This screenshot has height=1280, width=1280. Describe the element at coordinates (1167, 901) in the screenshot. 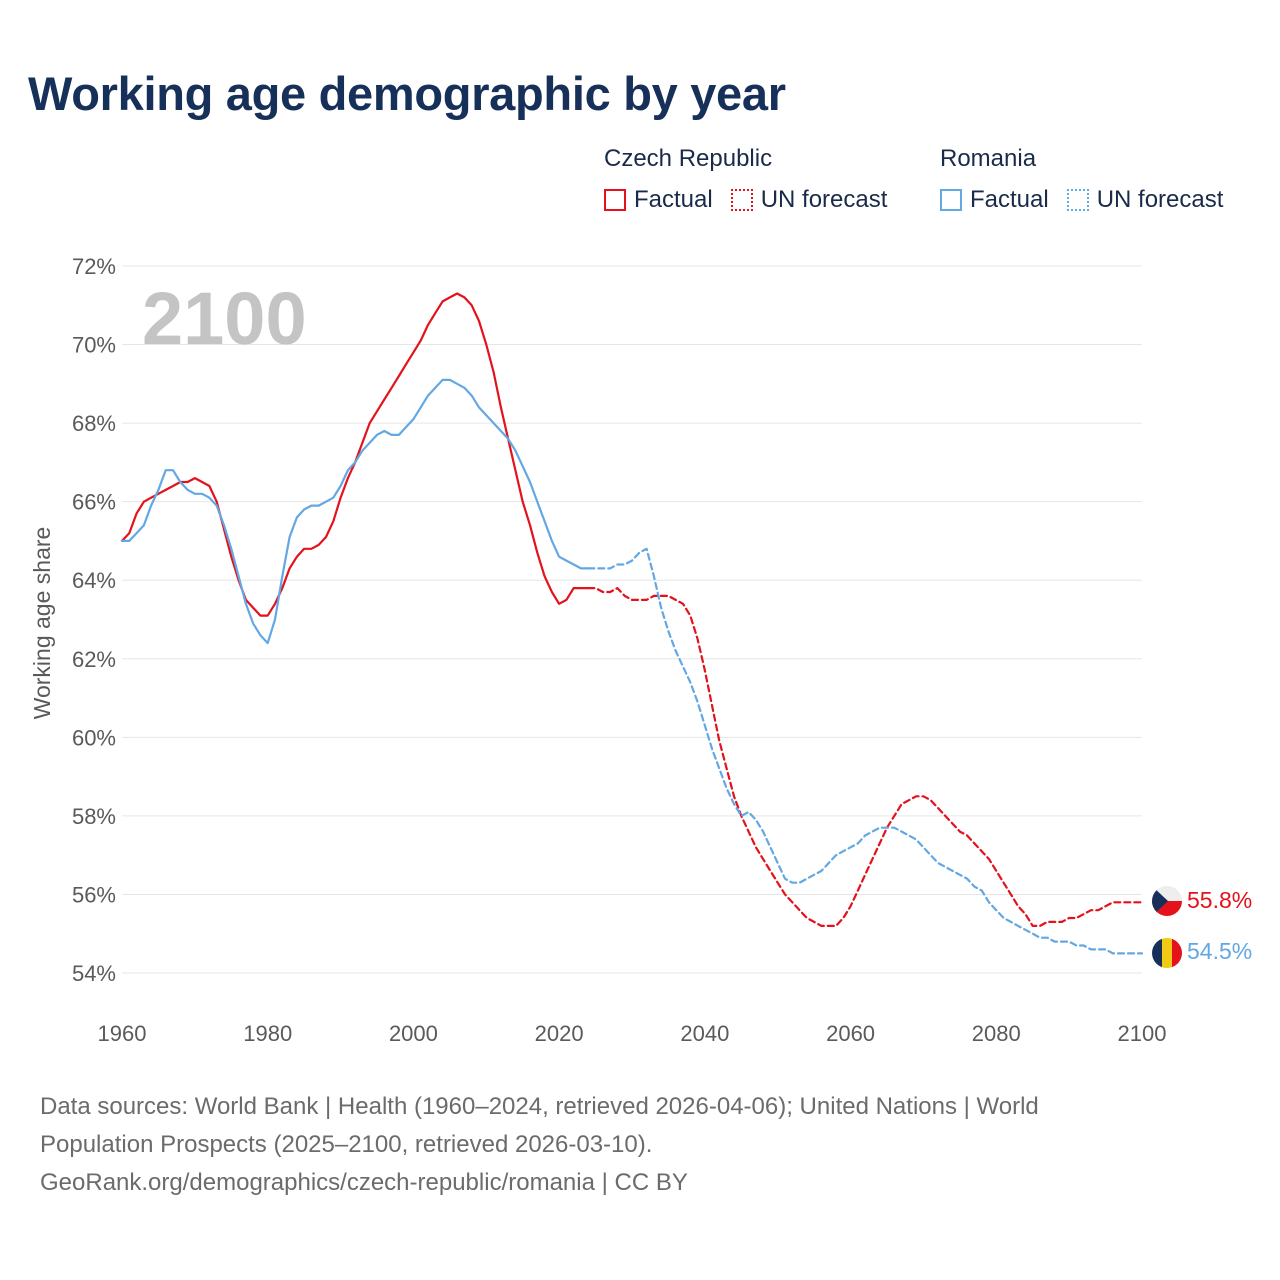

I see `czech-flag-icon` at that location.